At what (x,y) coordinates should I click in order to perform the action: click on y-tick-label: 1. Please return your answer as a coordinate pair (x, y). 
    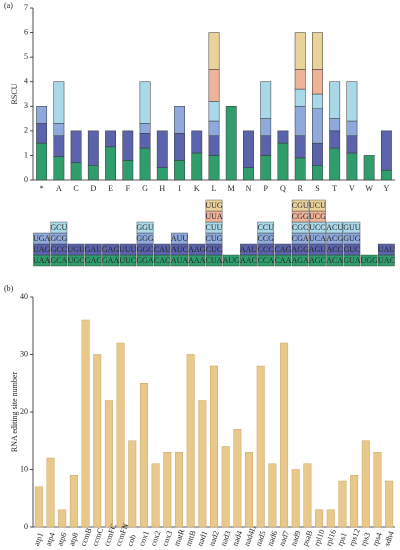
    Looking at the image, I should click on (26, 154).